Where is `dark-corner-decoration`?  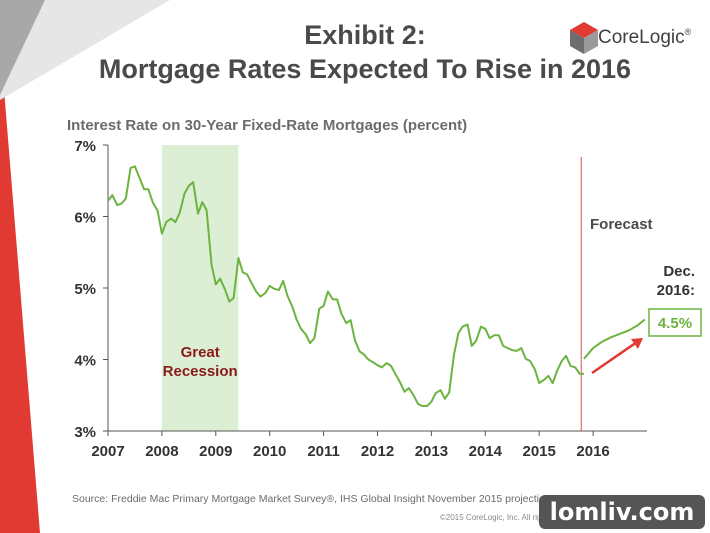 dark-corner-decoration is located at coordinates (22, 47).